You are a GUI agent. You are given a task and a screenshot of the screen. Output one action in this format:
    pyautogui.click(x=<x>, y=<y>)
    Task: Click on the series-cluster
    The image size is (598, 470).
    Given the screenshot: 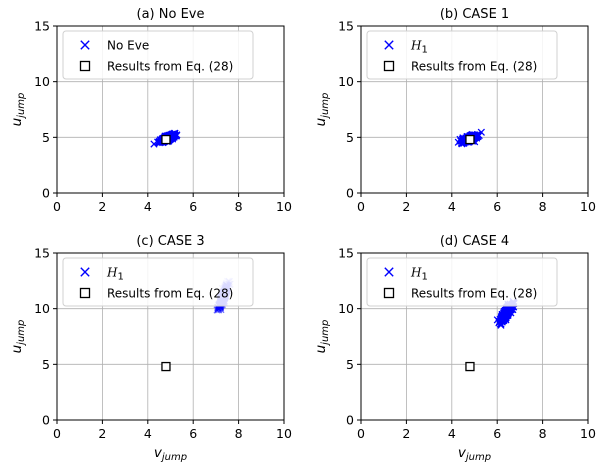 What is the action you would take?
    pyautogui.click(x=505, y=313)
    